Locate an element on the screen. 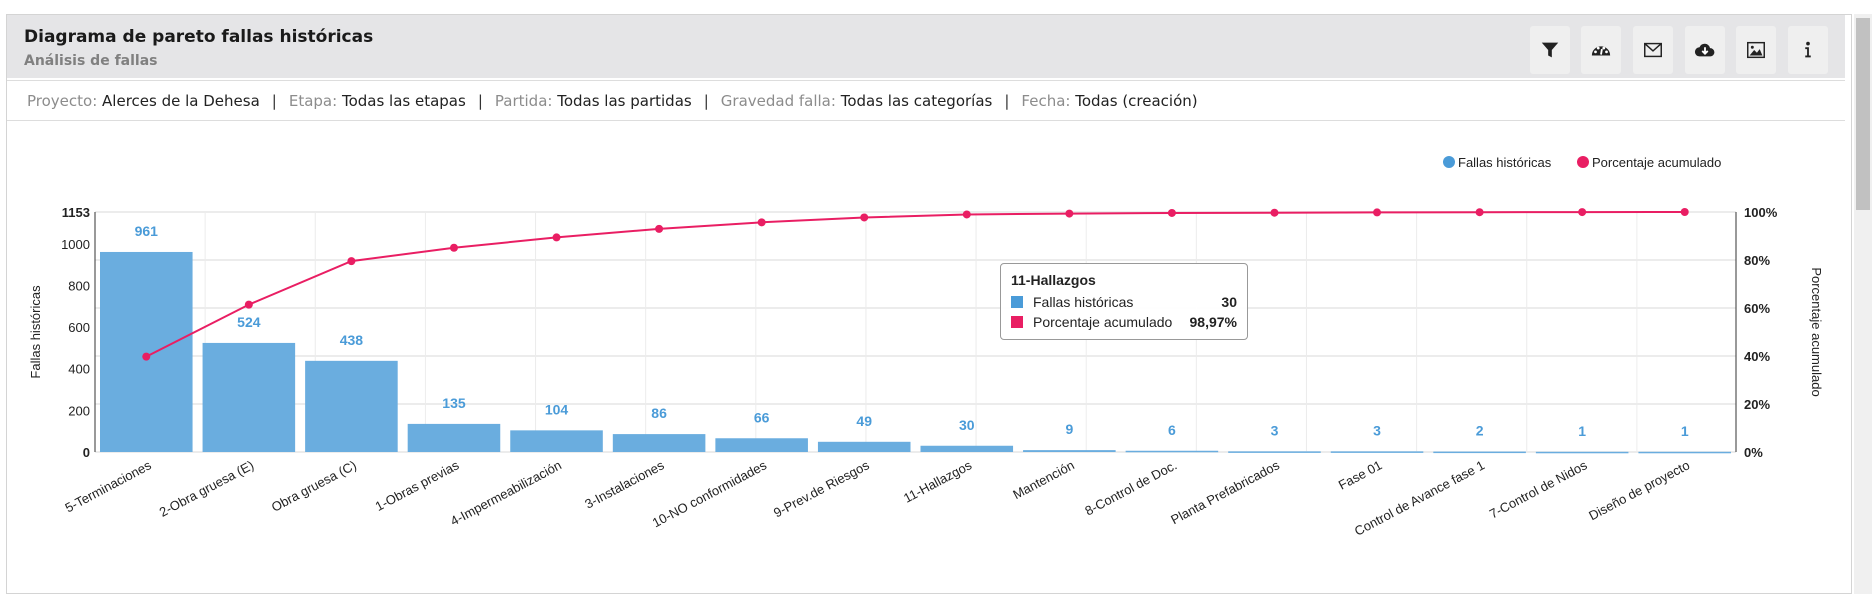 The width and height of the screenshot is (1873, 606). dashboard-icon is located at coordinates (1601, 51).